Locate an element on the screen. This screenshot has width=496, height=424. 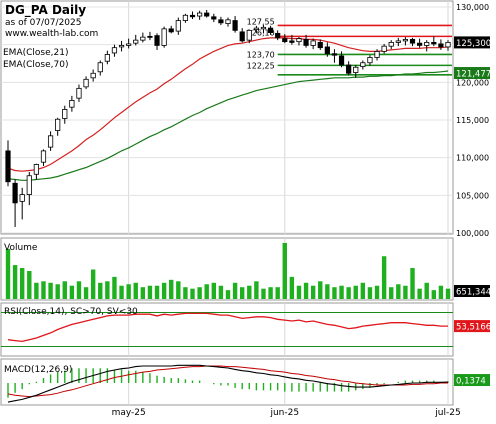
ema70-tag: 121,477 is located at coordinates (473, 75).